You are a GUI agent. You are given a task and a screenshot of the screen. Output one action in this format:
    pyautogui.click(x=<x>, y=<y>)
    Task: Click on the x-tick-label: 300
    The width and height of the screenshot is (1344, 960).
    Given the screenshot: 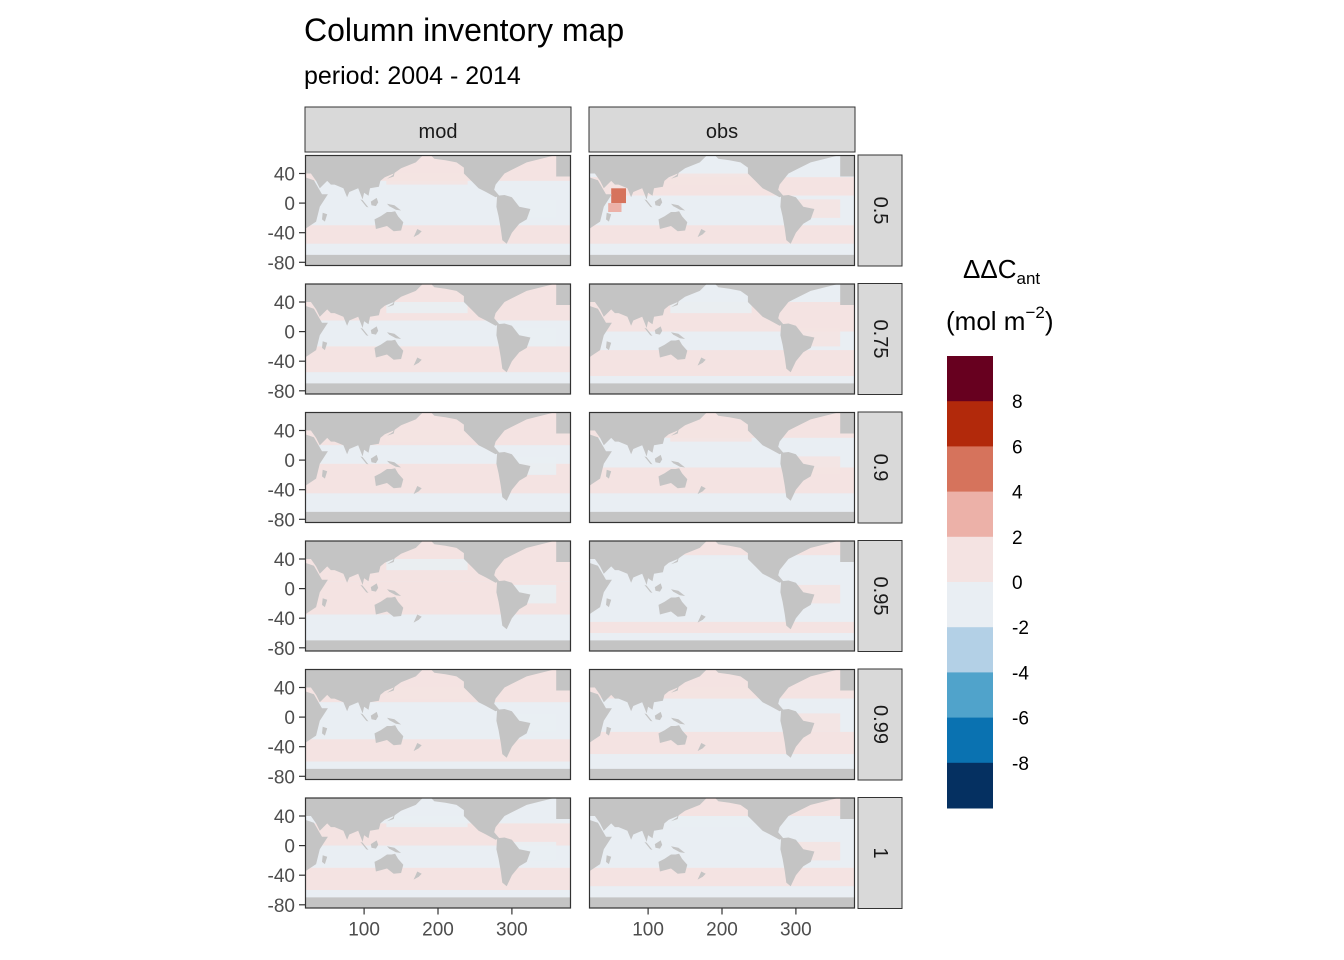 What is the action you would take?
    pyautogui.click(x=796, y=930)
    